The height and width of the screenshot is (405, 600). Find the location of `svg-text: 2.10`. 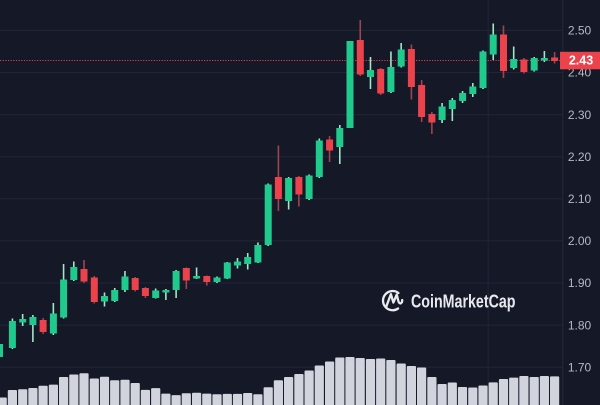

svg-text: 2.10 is located at coordinates (580, 199).